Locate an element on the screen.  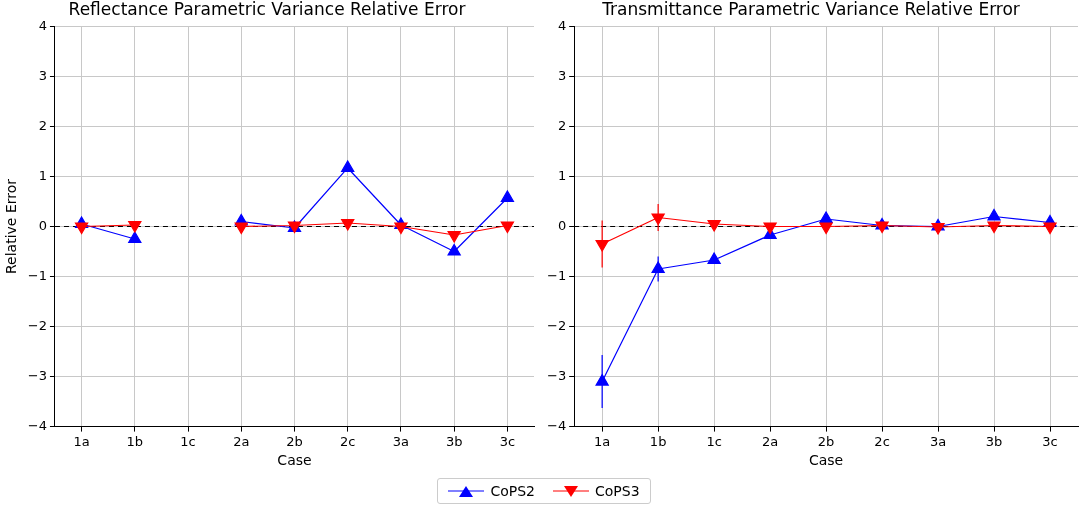
legend-label: CoPS2 is located at coordinates (512, 491).